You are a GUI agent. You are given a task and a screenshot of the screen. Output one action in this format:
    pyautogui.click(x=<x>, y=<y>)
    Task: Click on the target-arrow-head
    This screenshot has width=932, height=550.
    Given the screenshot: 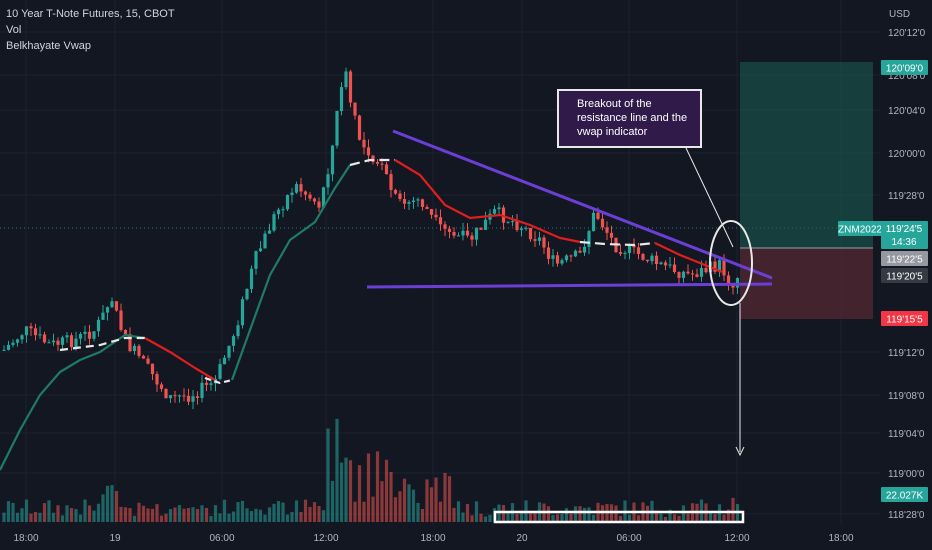 What is the action you would take?
    pyautogui.click(x=740, y=451)
    